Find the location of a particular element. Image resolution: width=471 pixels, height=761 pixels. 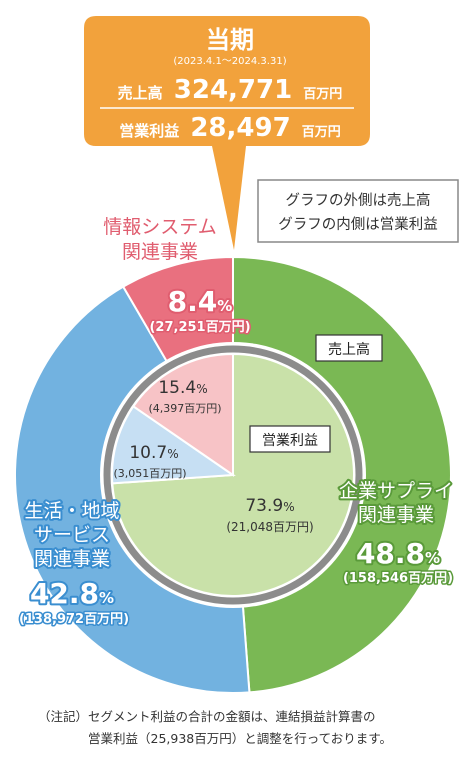

footnote-line2: 営業利益（25,938百万円）と調整を行っております。 is located at coordinates (240, 738).